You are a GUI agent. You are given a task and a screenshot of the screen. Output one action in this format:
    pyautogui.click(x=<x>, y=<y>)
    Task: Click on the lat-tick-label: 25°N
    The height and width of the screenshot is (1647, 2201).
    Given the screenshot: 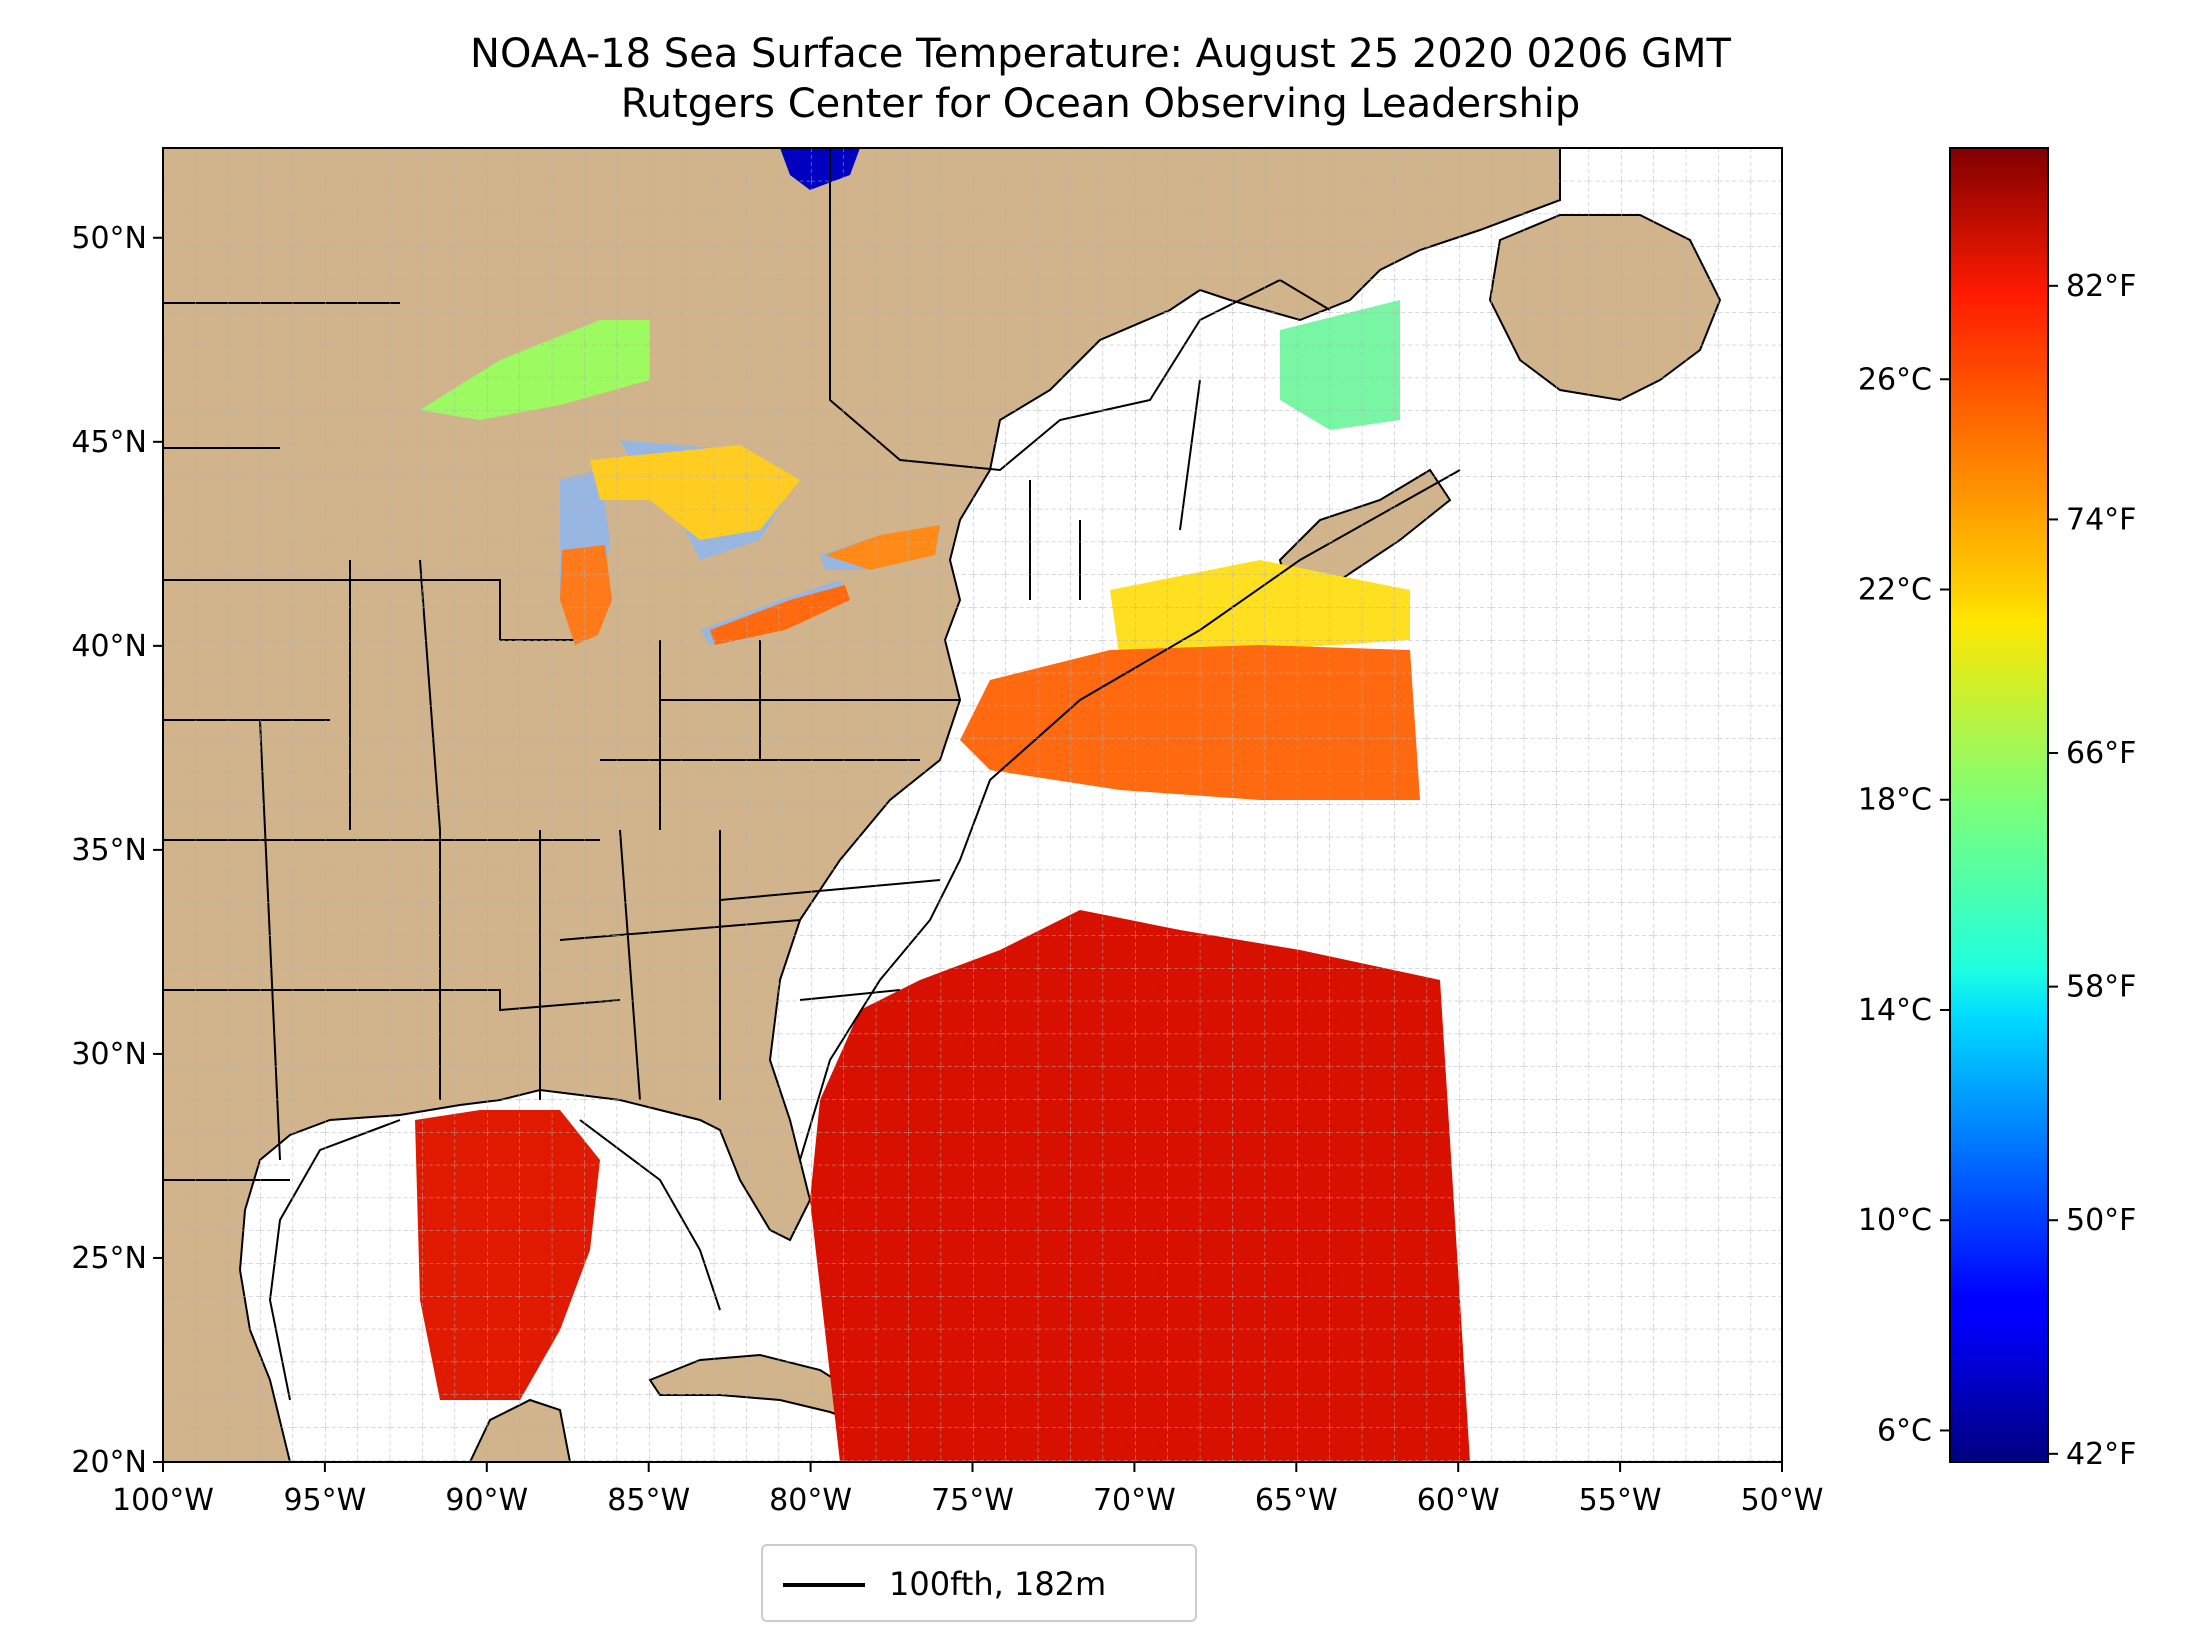 What is the action you would take?
    pyautogui.click(x=109, y=1258)
    